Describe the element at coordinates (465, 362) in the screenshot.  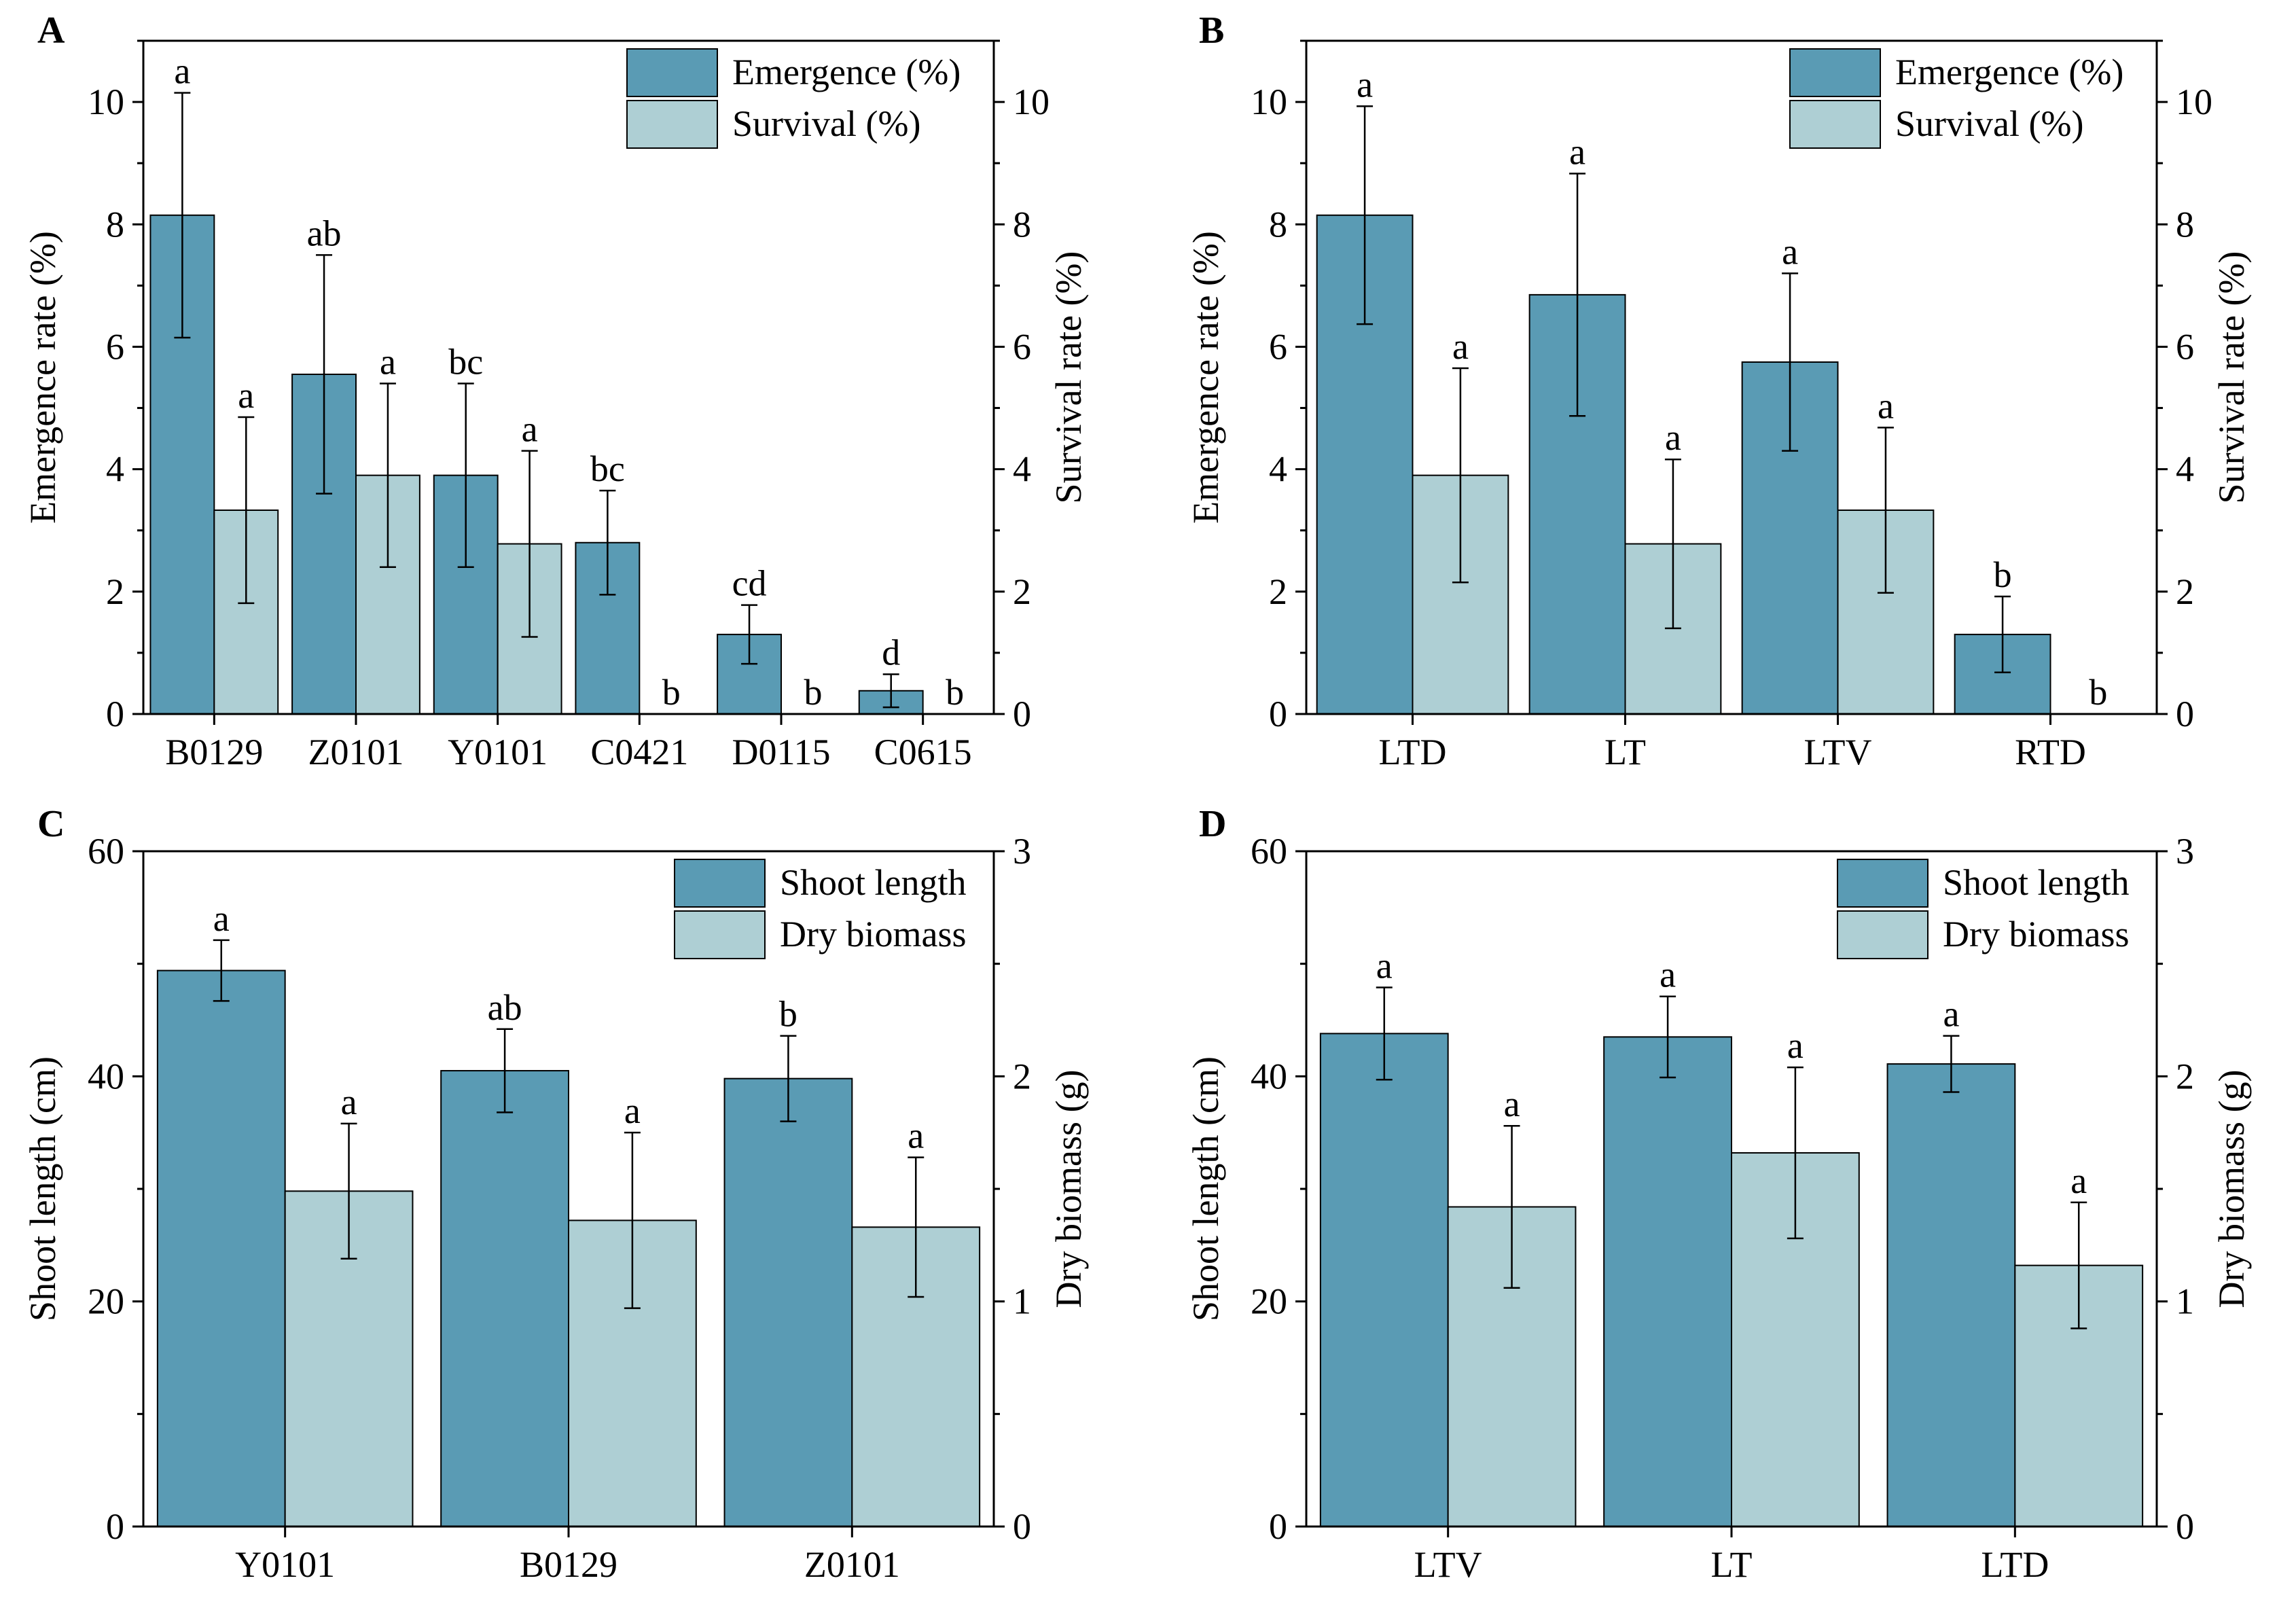
I see `significance-letter: bc` at that location.